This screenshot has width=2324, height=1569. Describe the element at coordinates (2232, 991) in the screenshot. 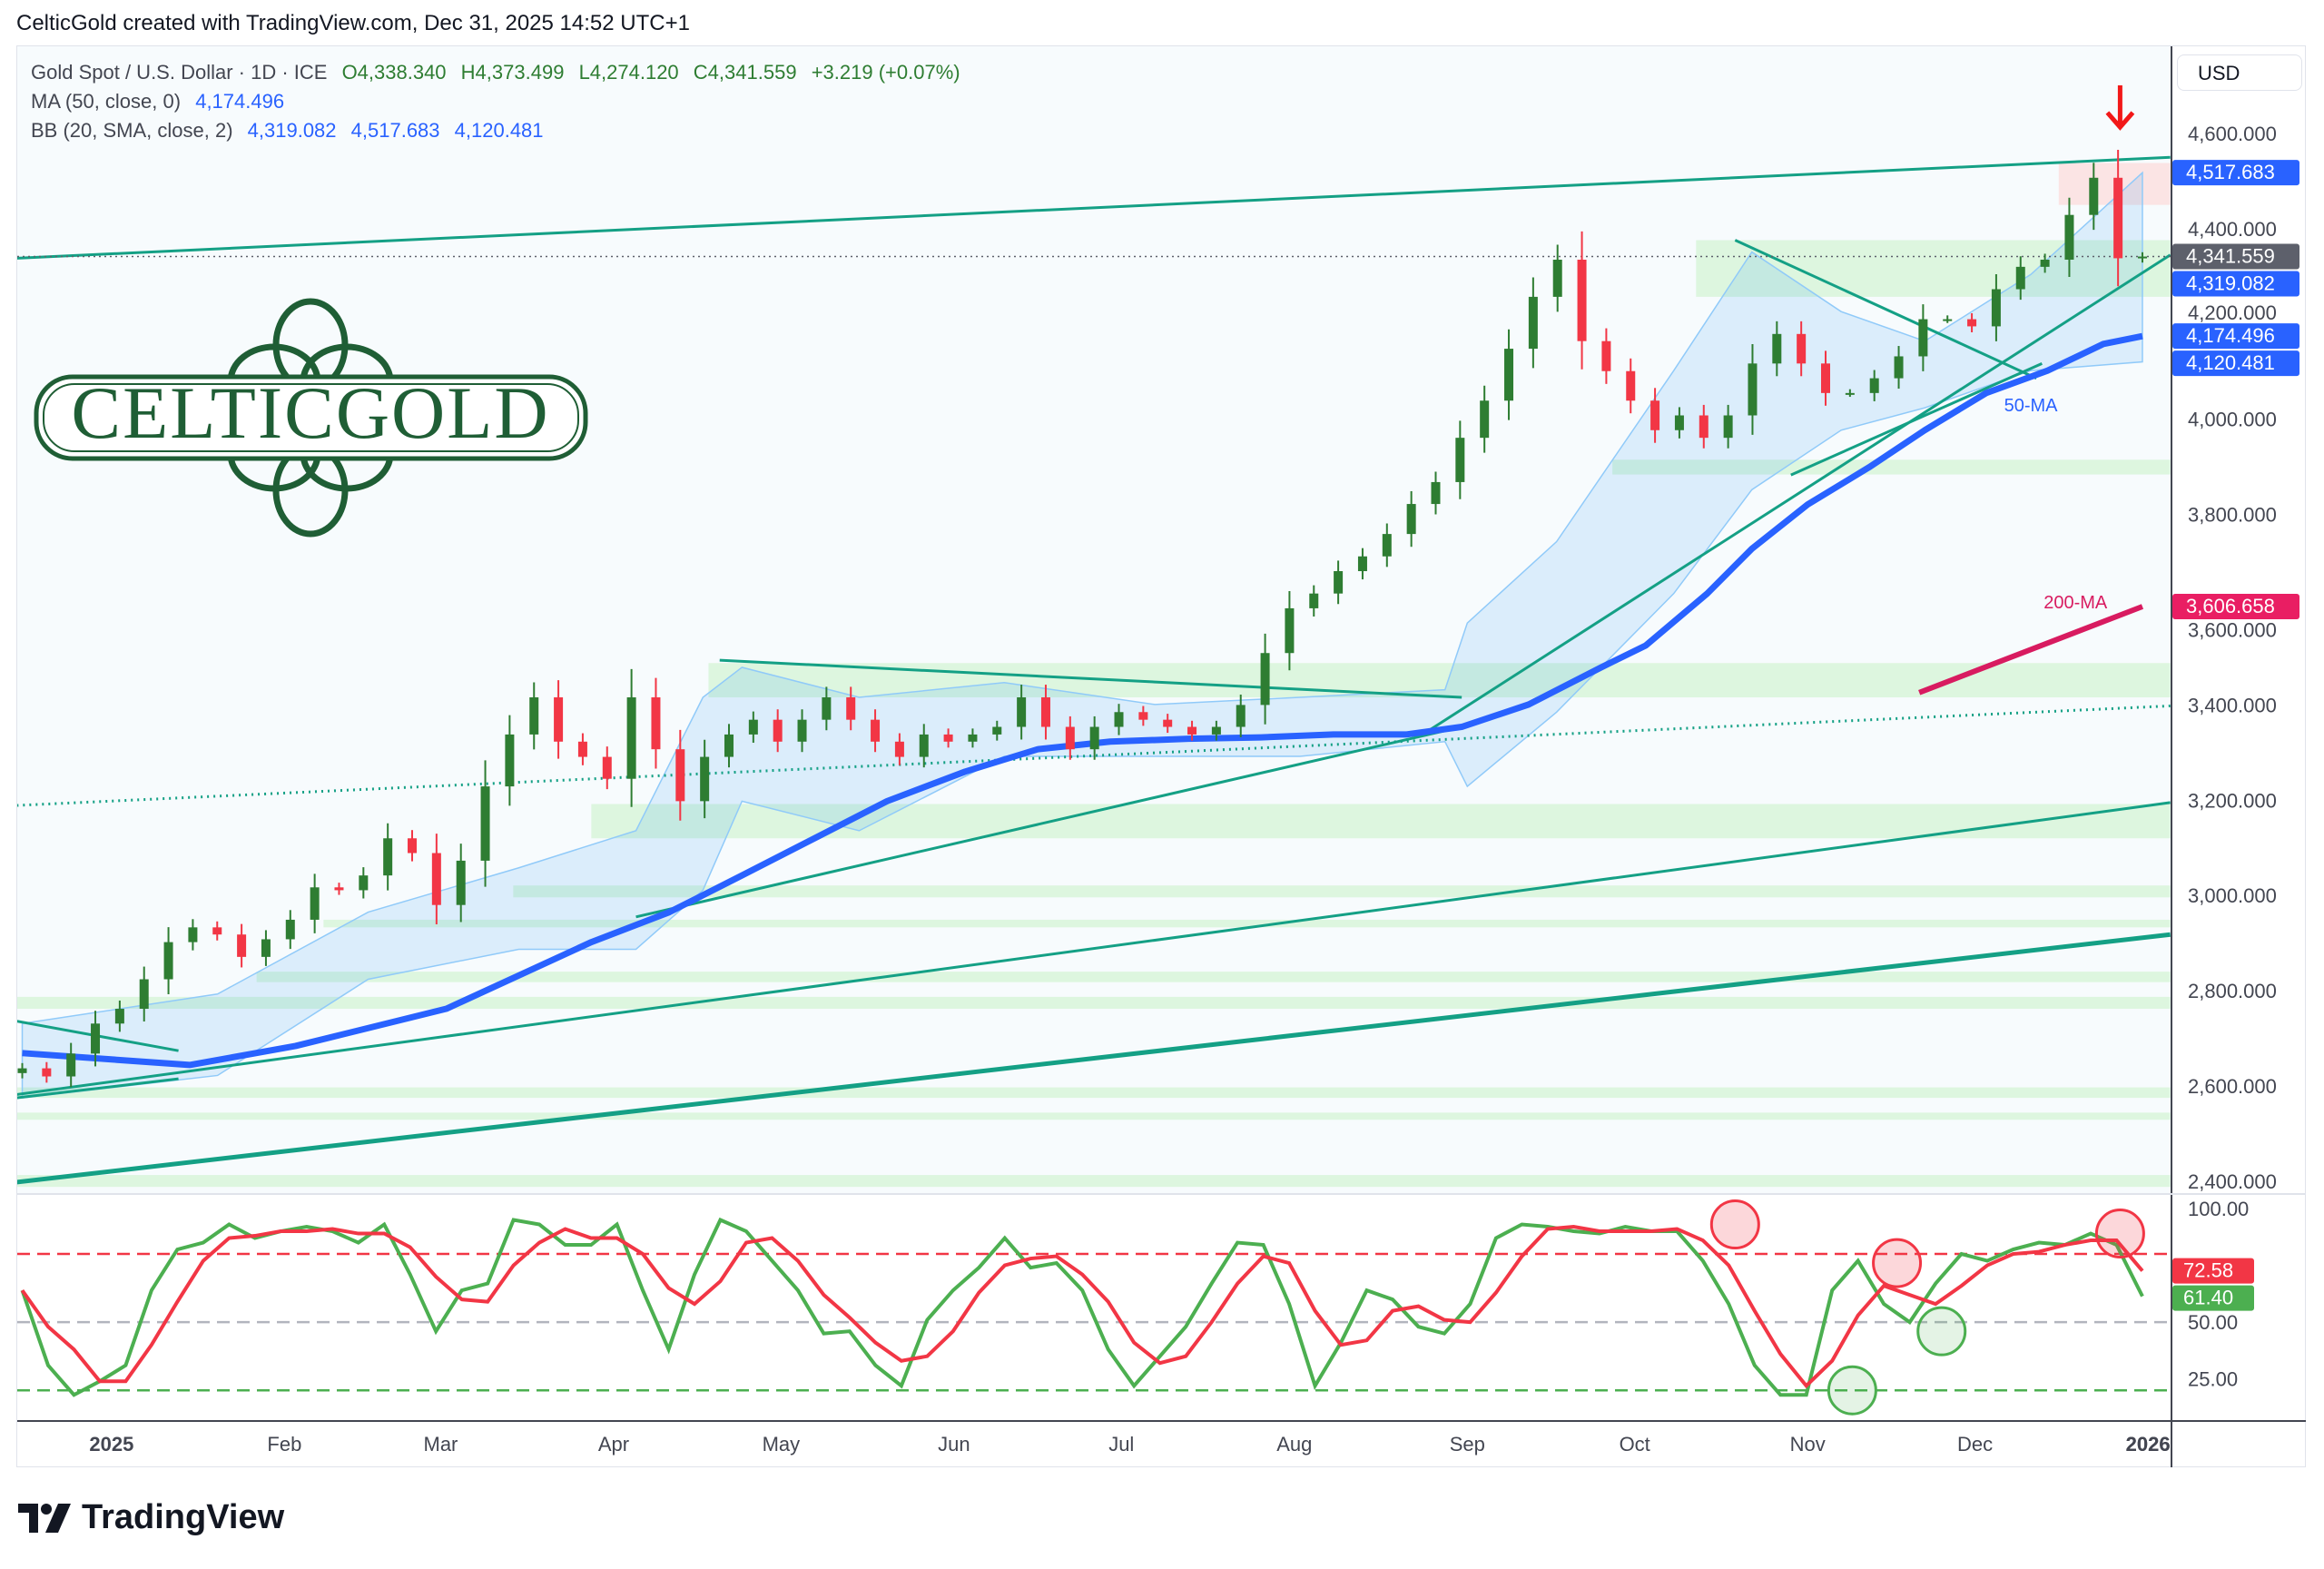

I see `price-tick-label: 2,800.000` at that location.